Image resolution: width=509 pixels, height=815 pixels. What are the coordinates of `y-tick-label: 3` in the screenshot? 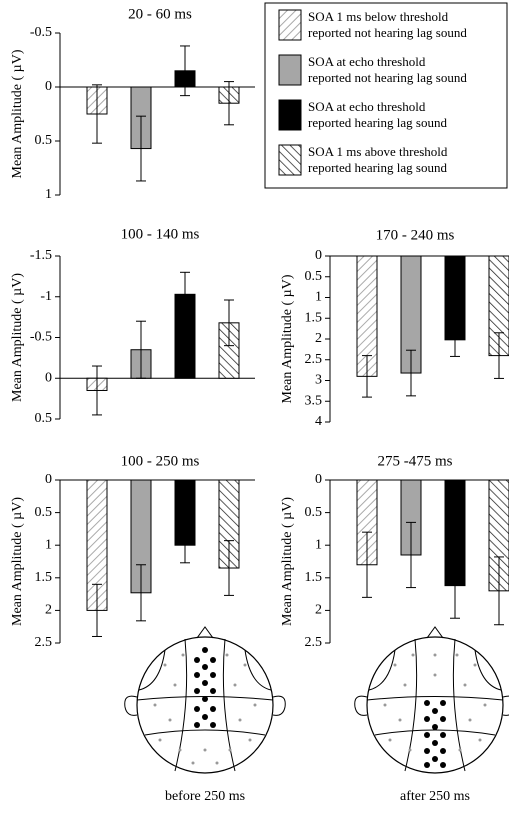 It's located at (318, 380).